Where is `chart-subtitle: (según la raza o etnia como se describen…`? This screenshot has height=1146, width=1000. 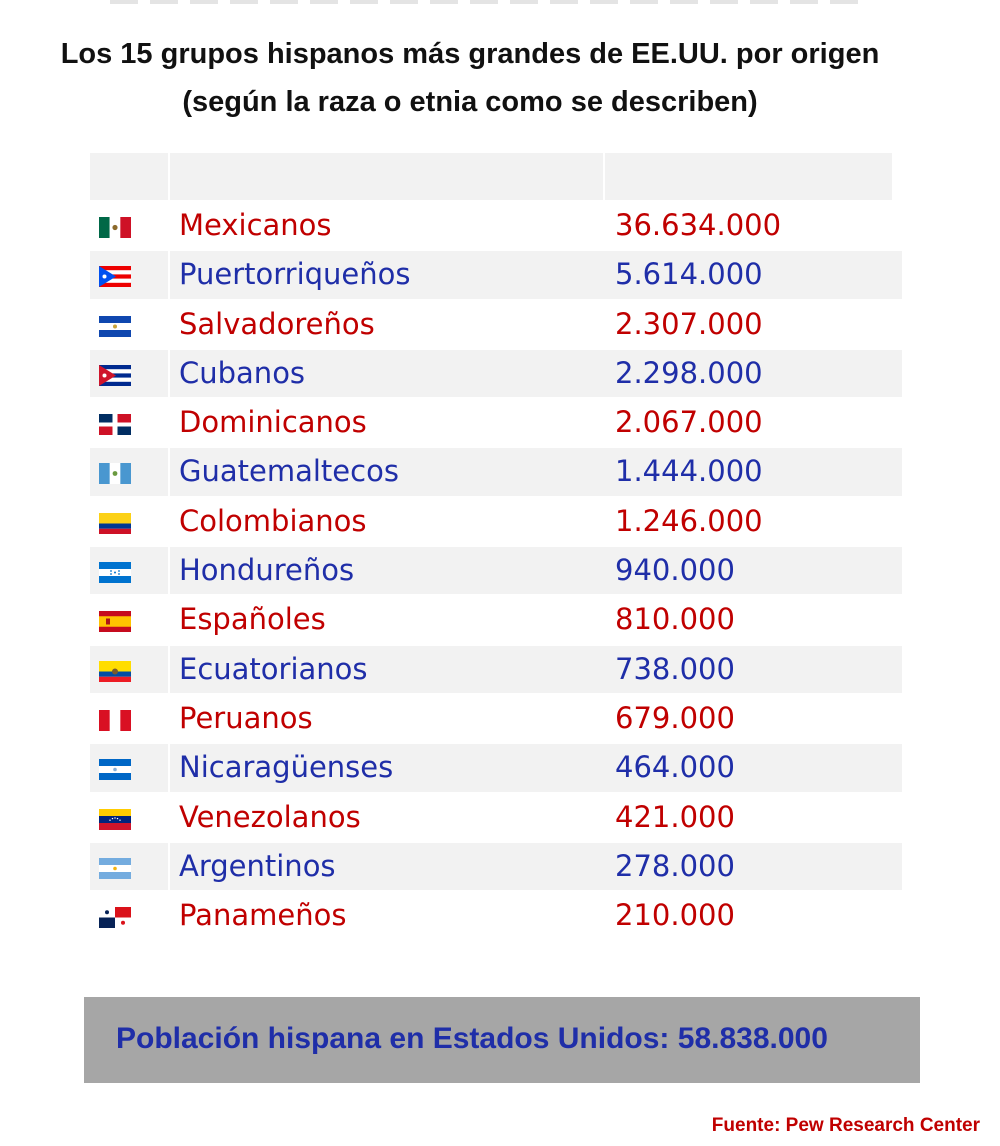 chart-subtitle: (según la raza o etnia como se describen… is located at coordinates (470, 102).